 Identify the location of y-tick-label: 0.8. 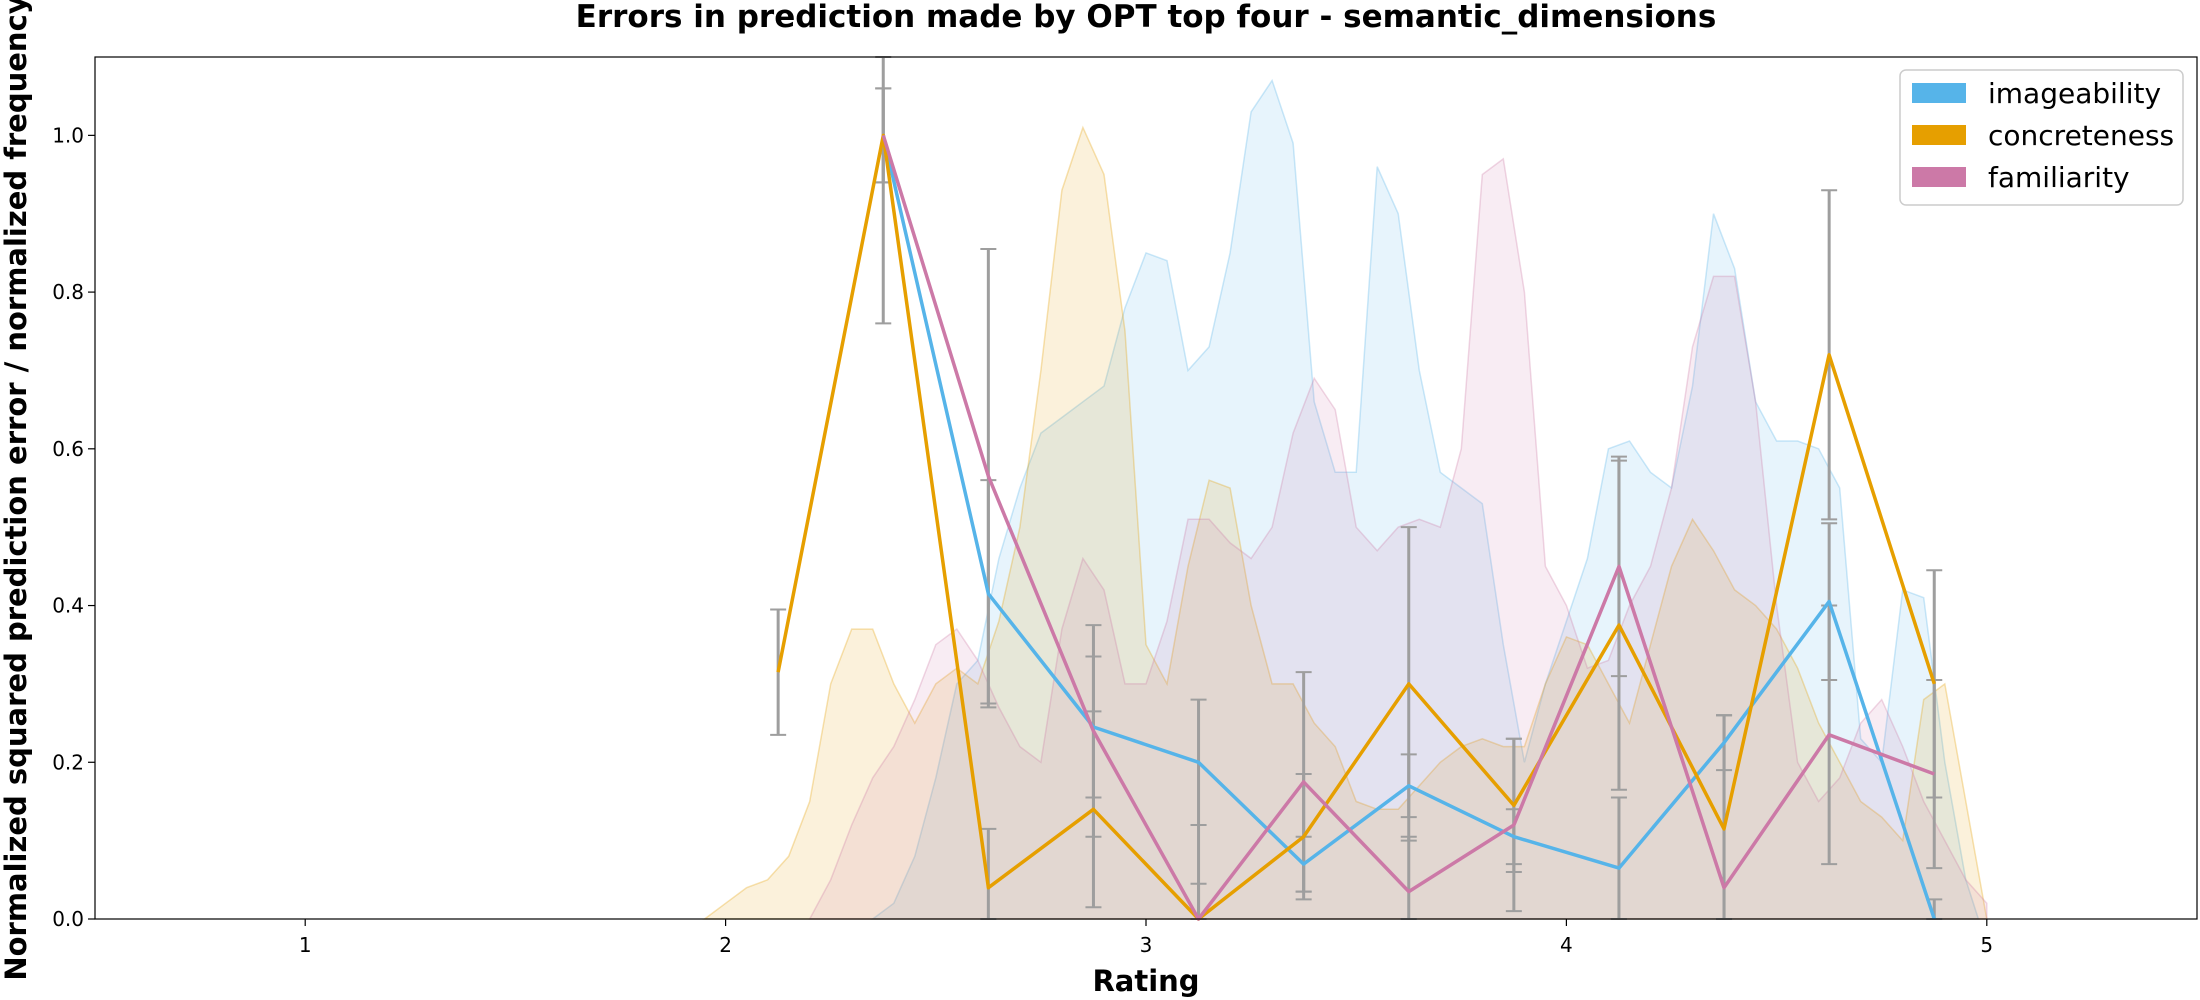
(68, 292).